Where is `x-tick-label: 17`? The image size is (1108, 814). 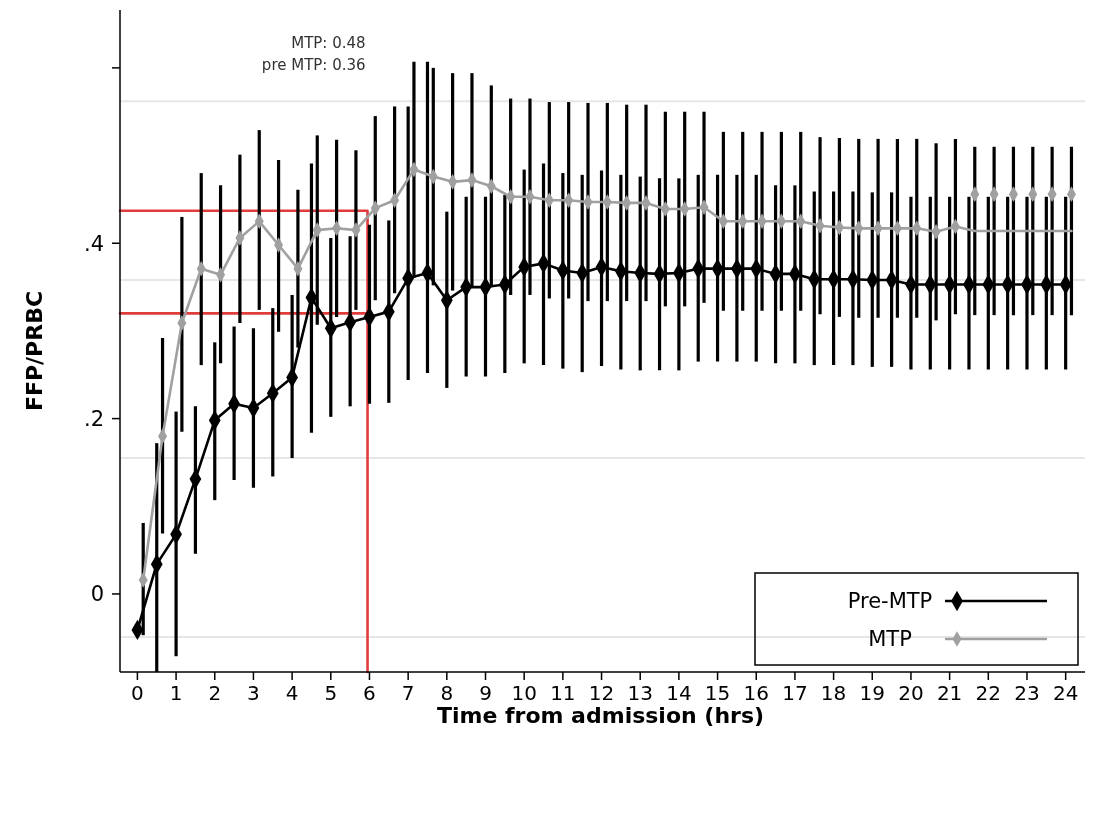 x-tick-label: 17 is located at coordinates (795, 693).